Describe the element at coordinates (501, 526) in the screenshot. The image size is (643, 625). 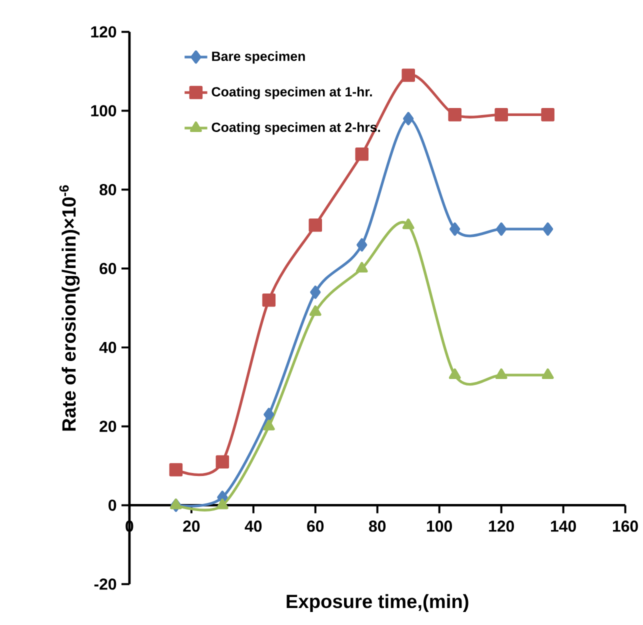
I see `x-tick-label: 120` at that location.